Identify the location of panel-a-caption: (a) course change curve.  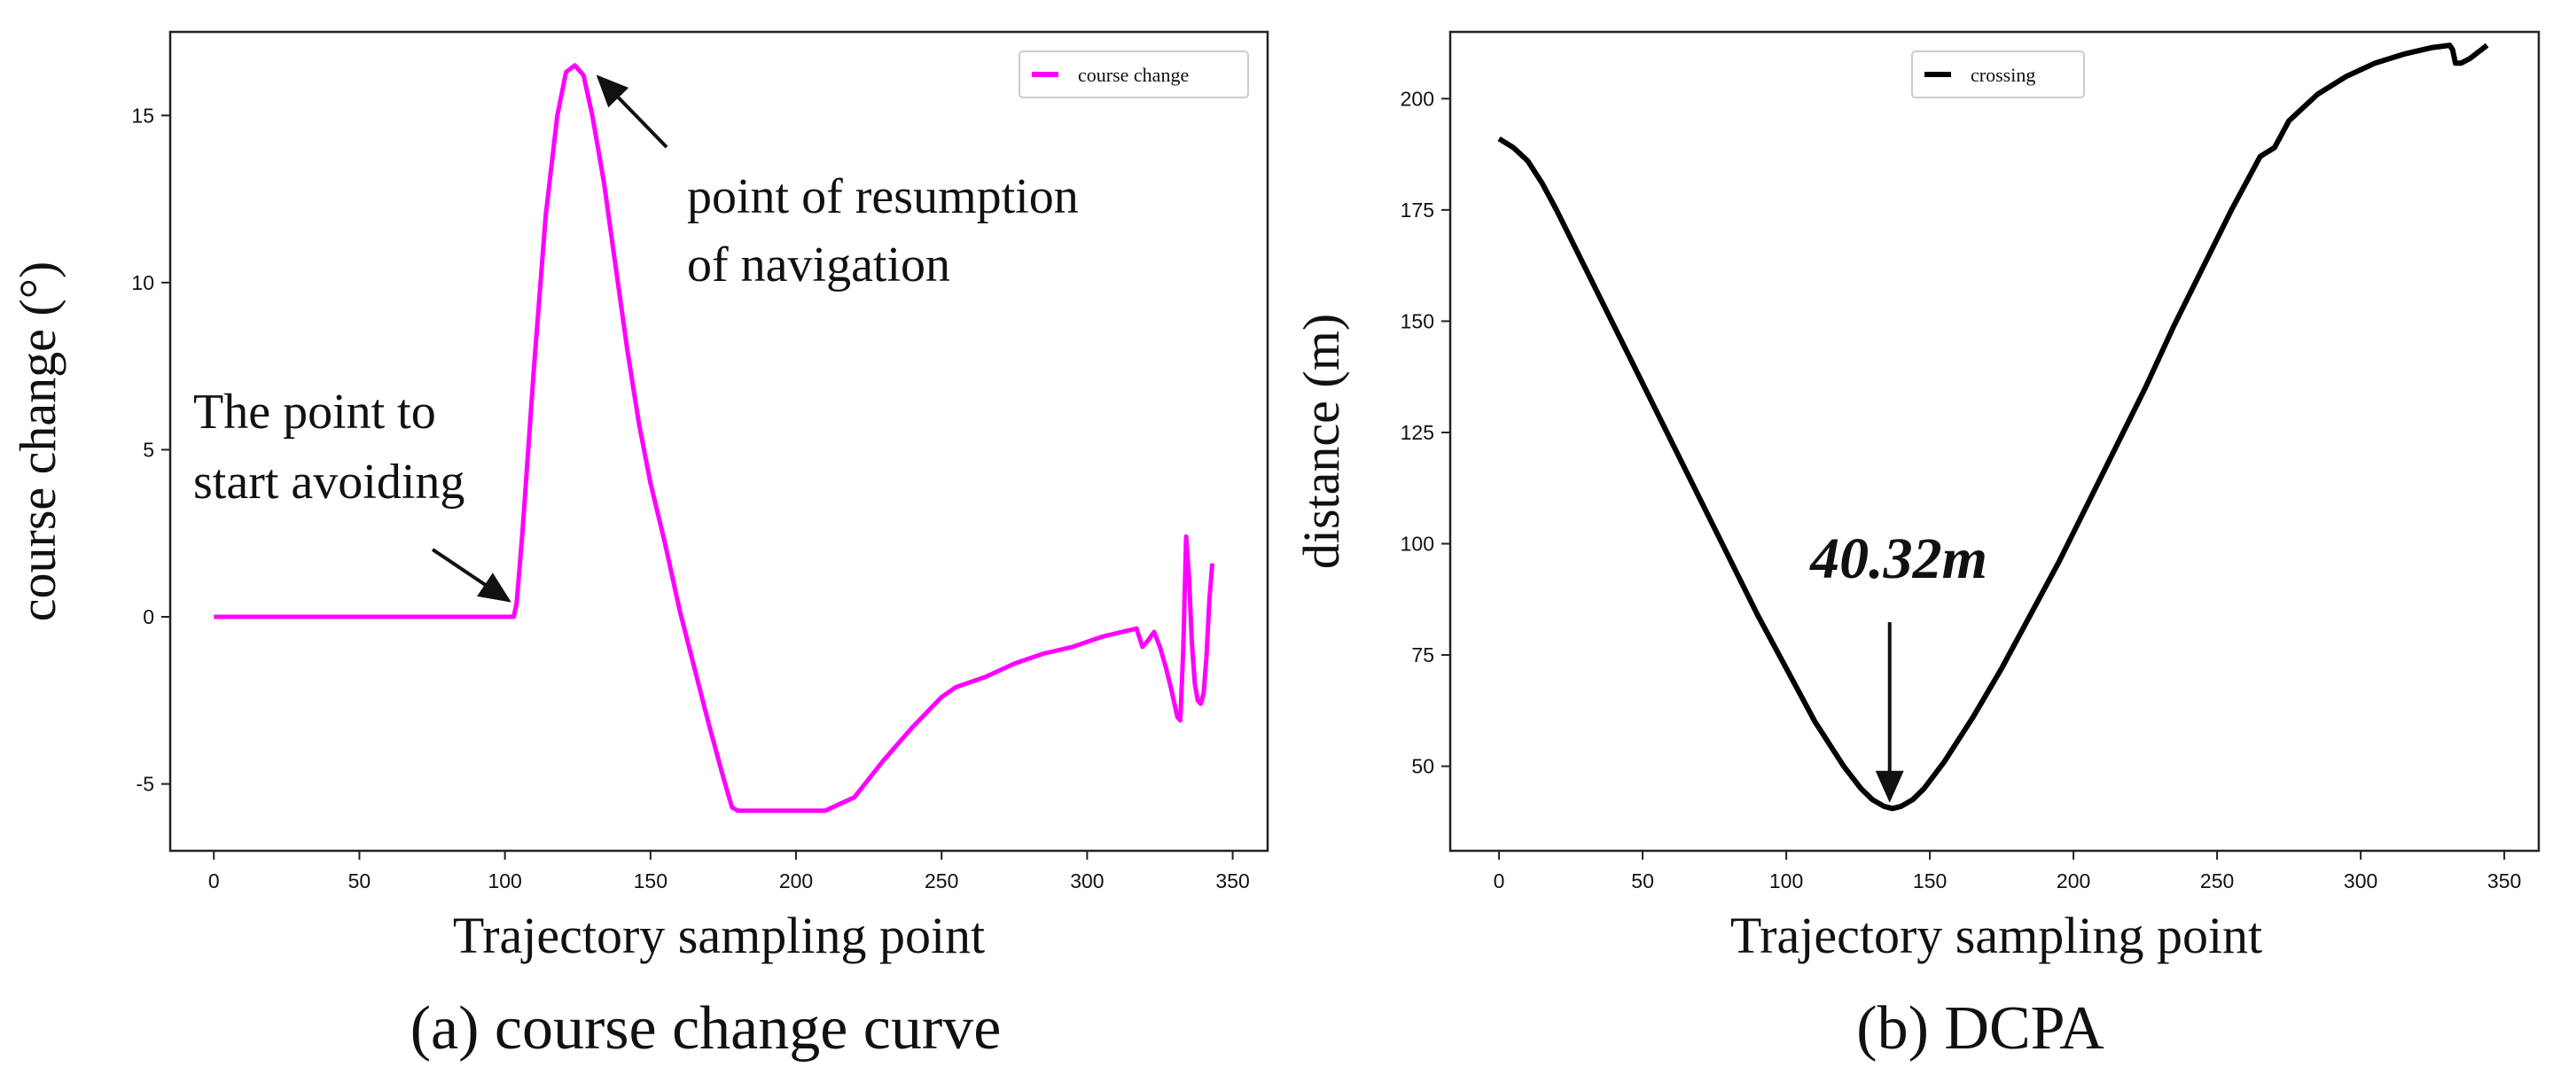
(706, 1029).